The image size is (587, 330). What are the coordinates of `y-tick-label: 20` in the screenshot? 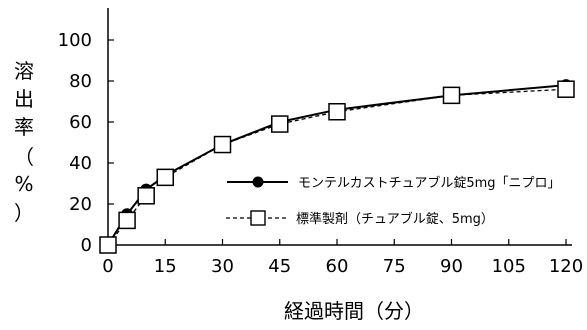 It's located at (80, 204).